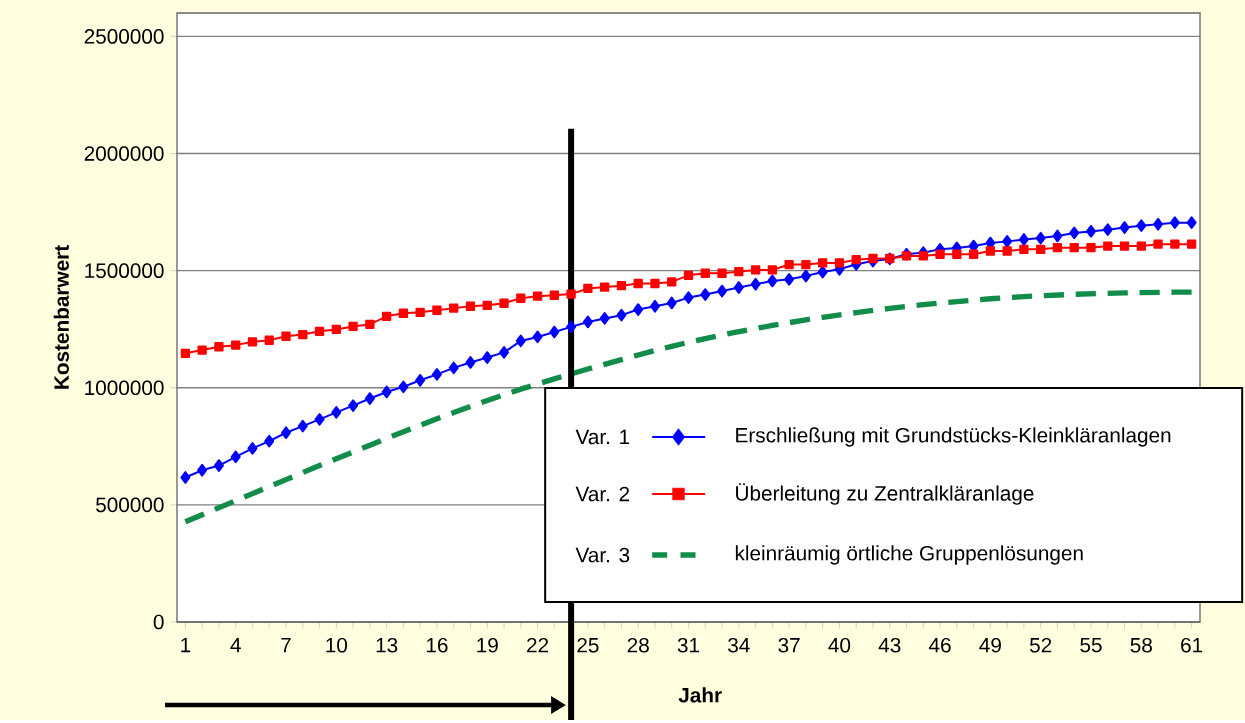 This screenshot has height=723, width=1245. What do you see at coordinates (990, 645) in the screenshot?
I see `x-tick-label: 49` at bounding box center [990, 645].